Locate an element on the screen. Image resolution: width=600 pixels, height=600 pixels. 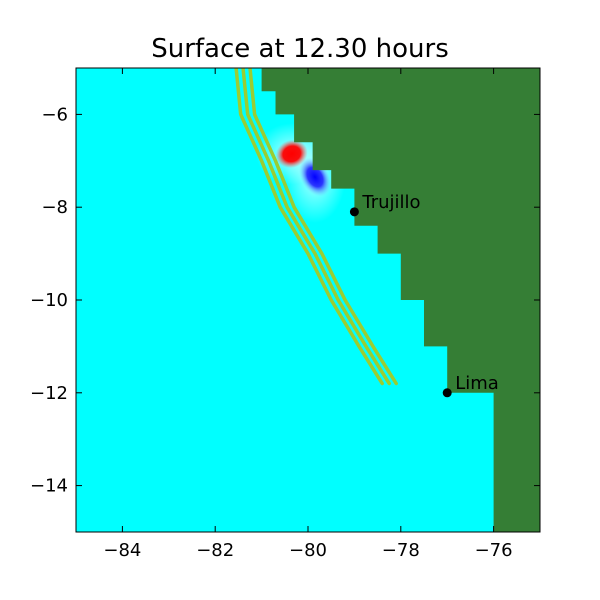
positive-anomaly is located at coordinates (291, 154).